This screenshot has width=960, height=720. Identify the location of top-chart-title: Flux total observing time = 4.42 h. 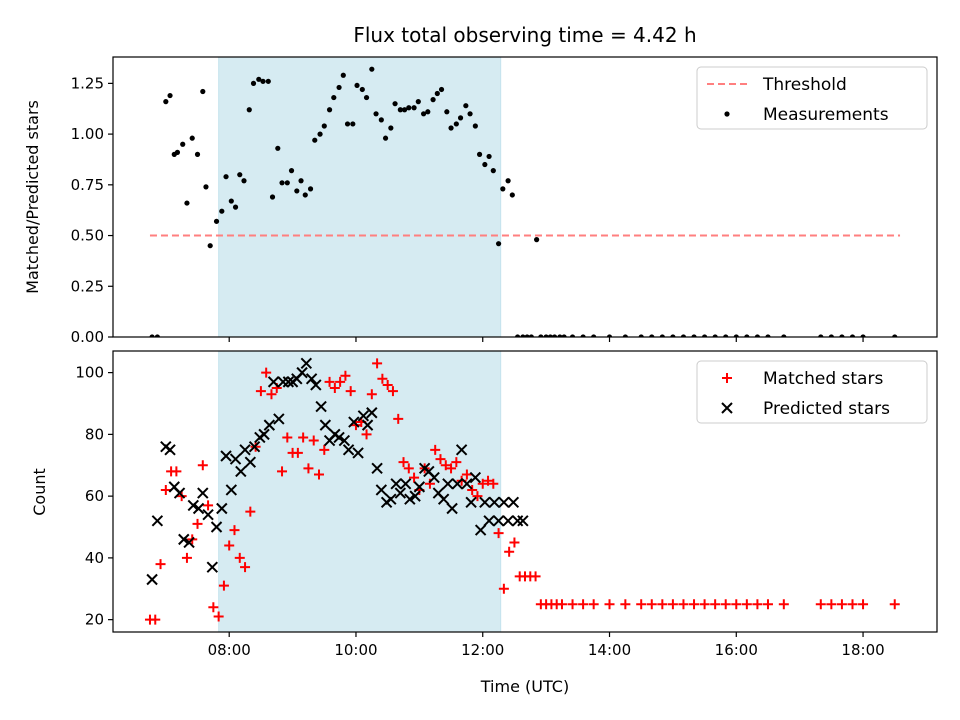
(524, 35).